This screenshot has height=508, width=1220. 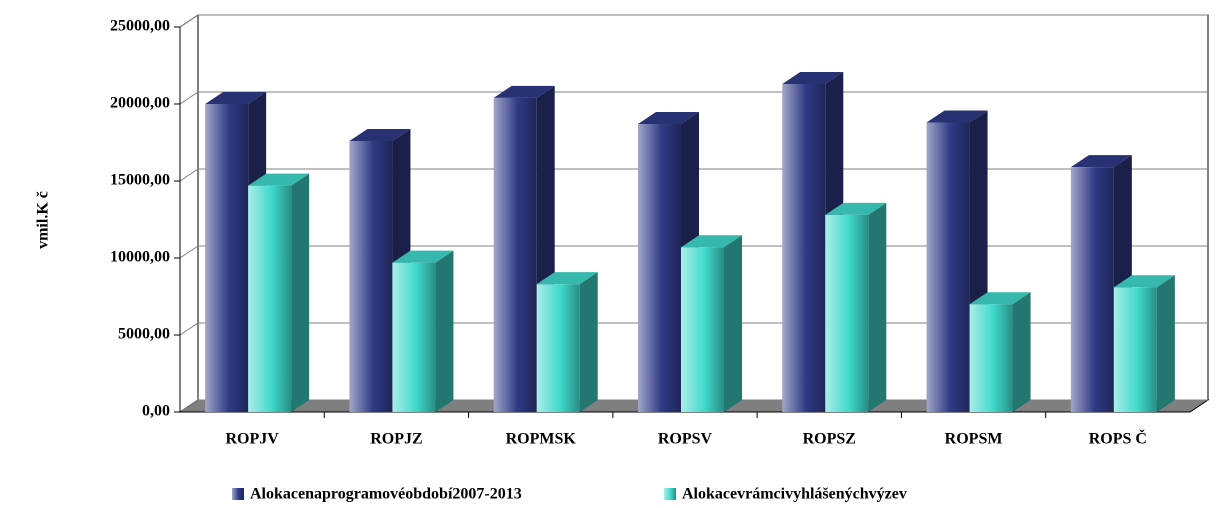 I want to click on legend-label: Alokacenaprogramovéobdobí2007-2013, so click(x=386, y=494).